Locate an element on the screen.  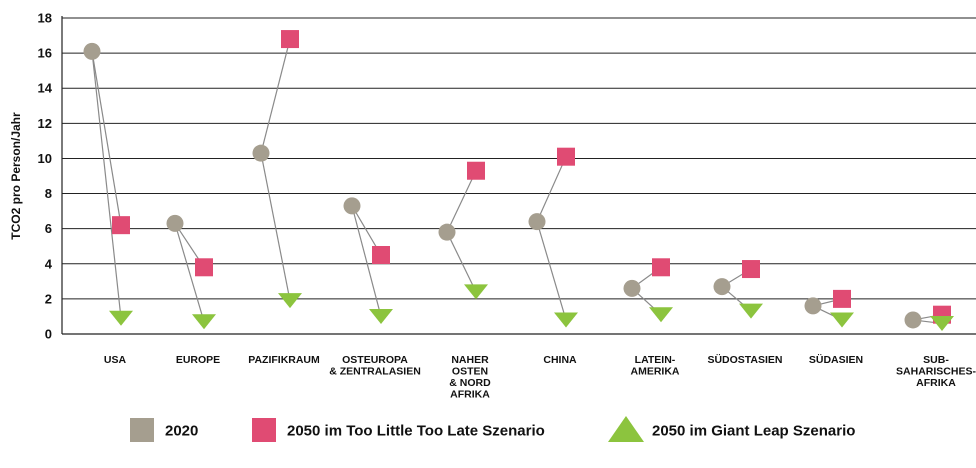
x-category-label: LATEIN-AMERIKA is located at coordinates (655, 366).